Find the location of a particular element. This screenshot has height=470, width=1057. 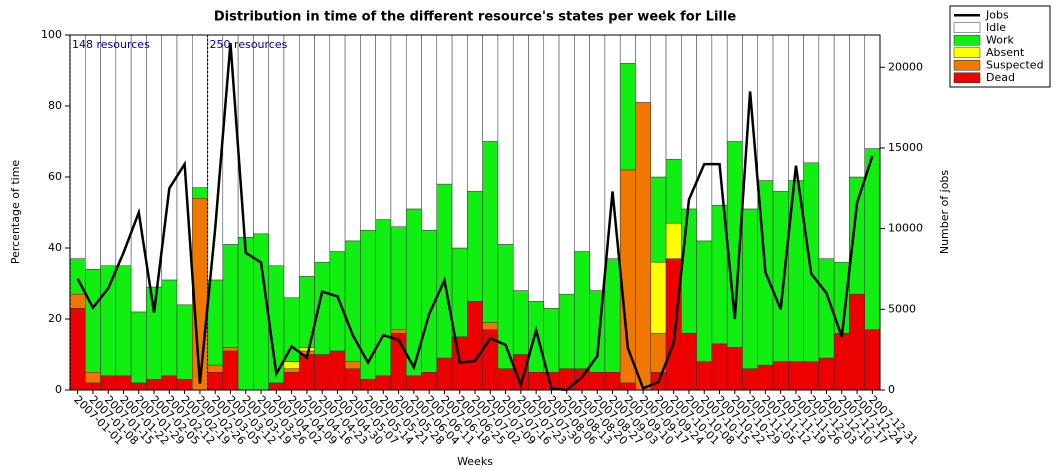

legend-label: Suspected is located at coordinates (1015, 64).